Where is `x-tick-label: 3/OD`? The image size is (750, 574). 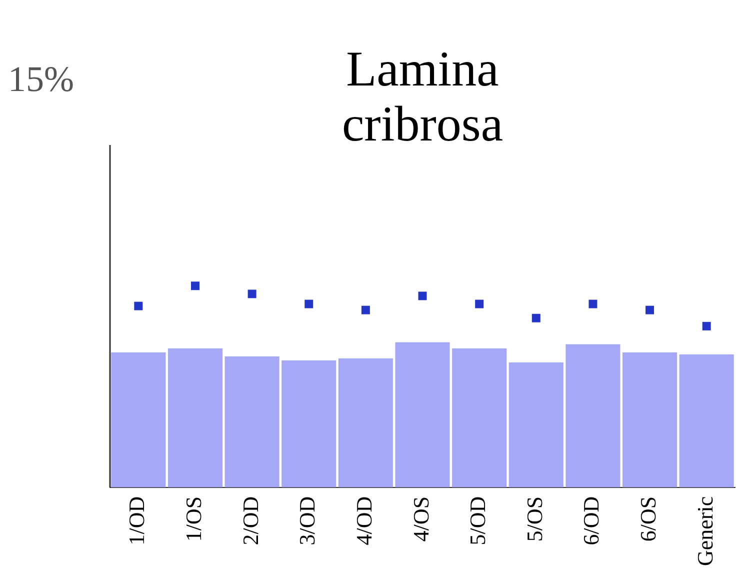
x-tick-label: 3/OD is located at coordinates (307, 521).